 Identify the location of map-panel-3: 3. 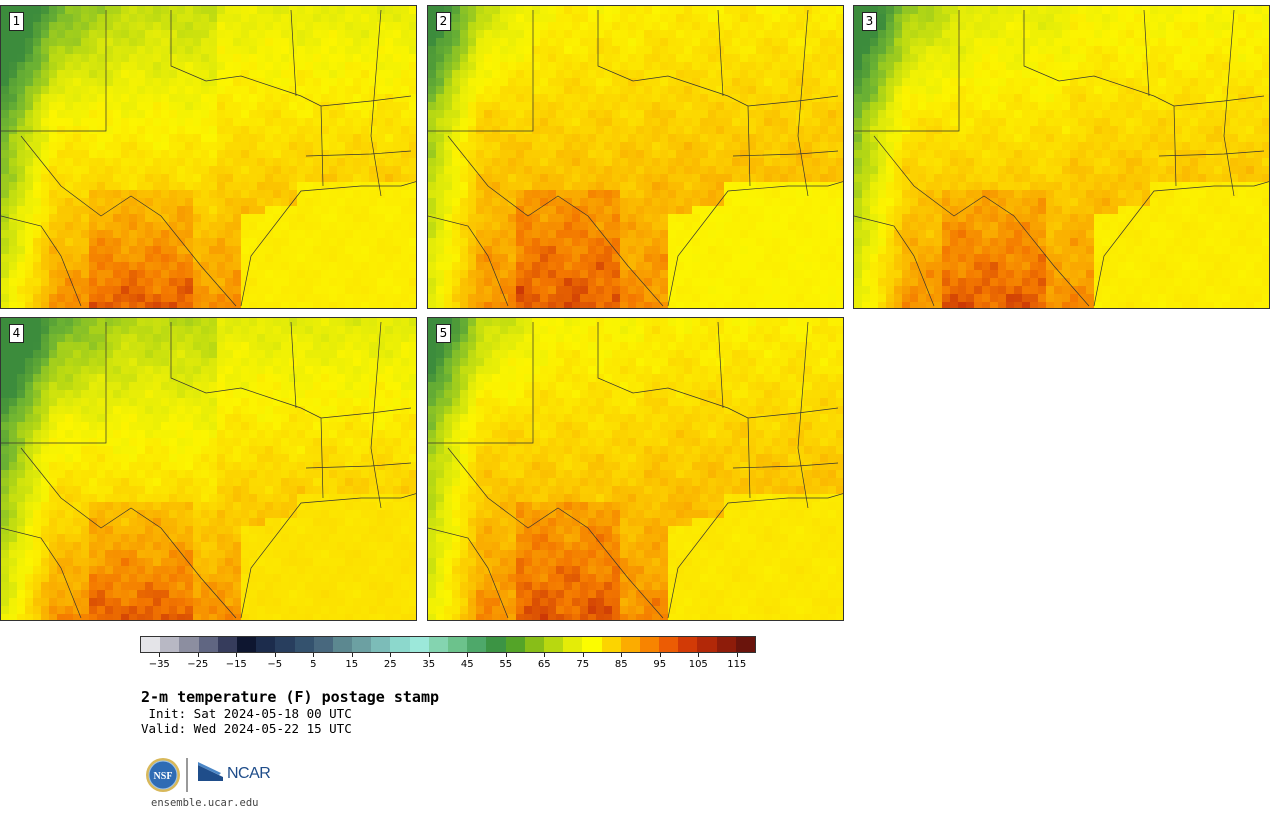
(1061, 157).